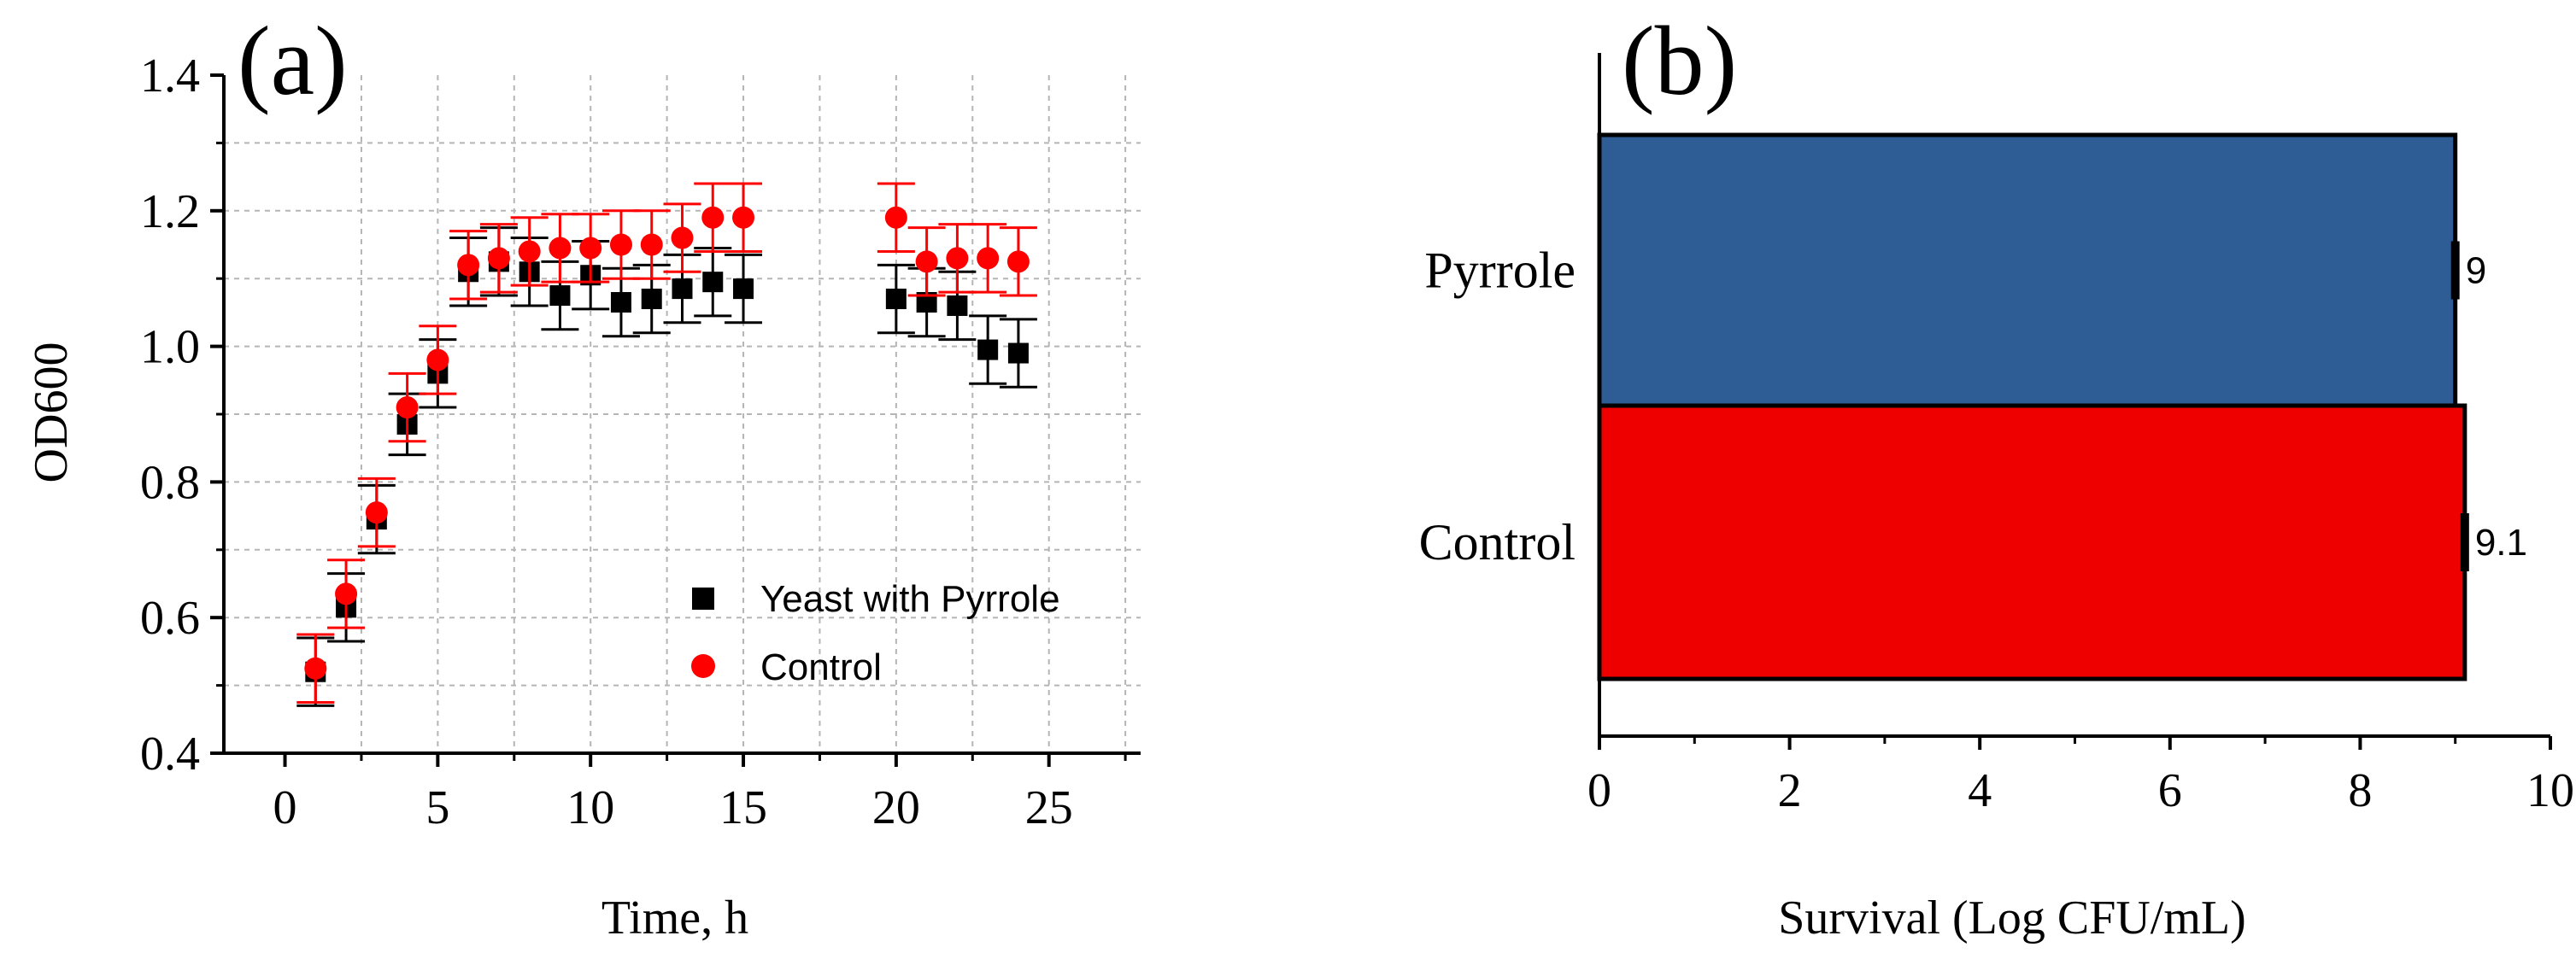  I want to click on b-panel-label: (b), so click(1679, 62).